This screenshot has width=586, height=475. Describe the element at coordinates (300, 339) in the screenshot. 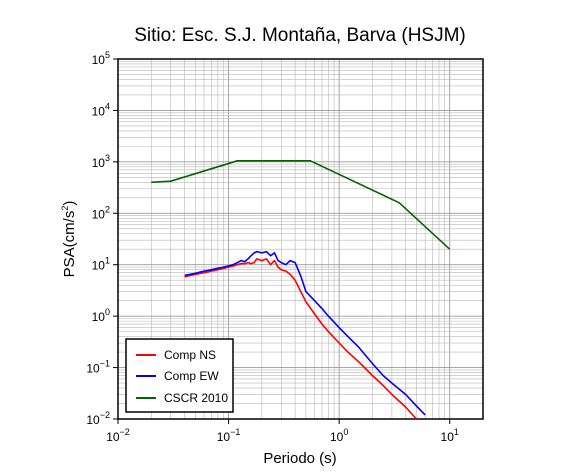

I see `series-line-comp-ns` at that location.